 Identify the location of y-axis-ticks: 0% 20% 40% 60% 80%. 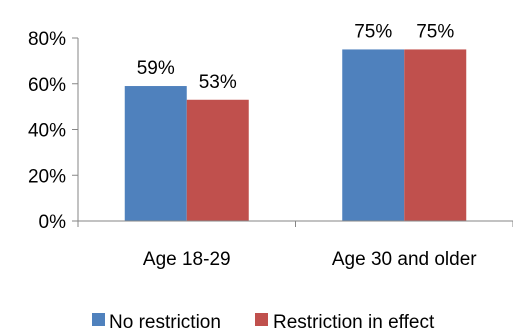
(53, 131).